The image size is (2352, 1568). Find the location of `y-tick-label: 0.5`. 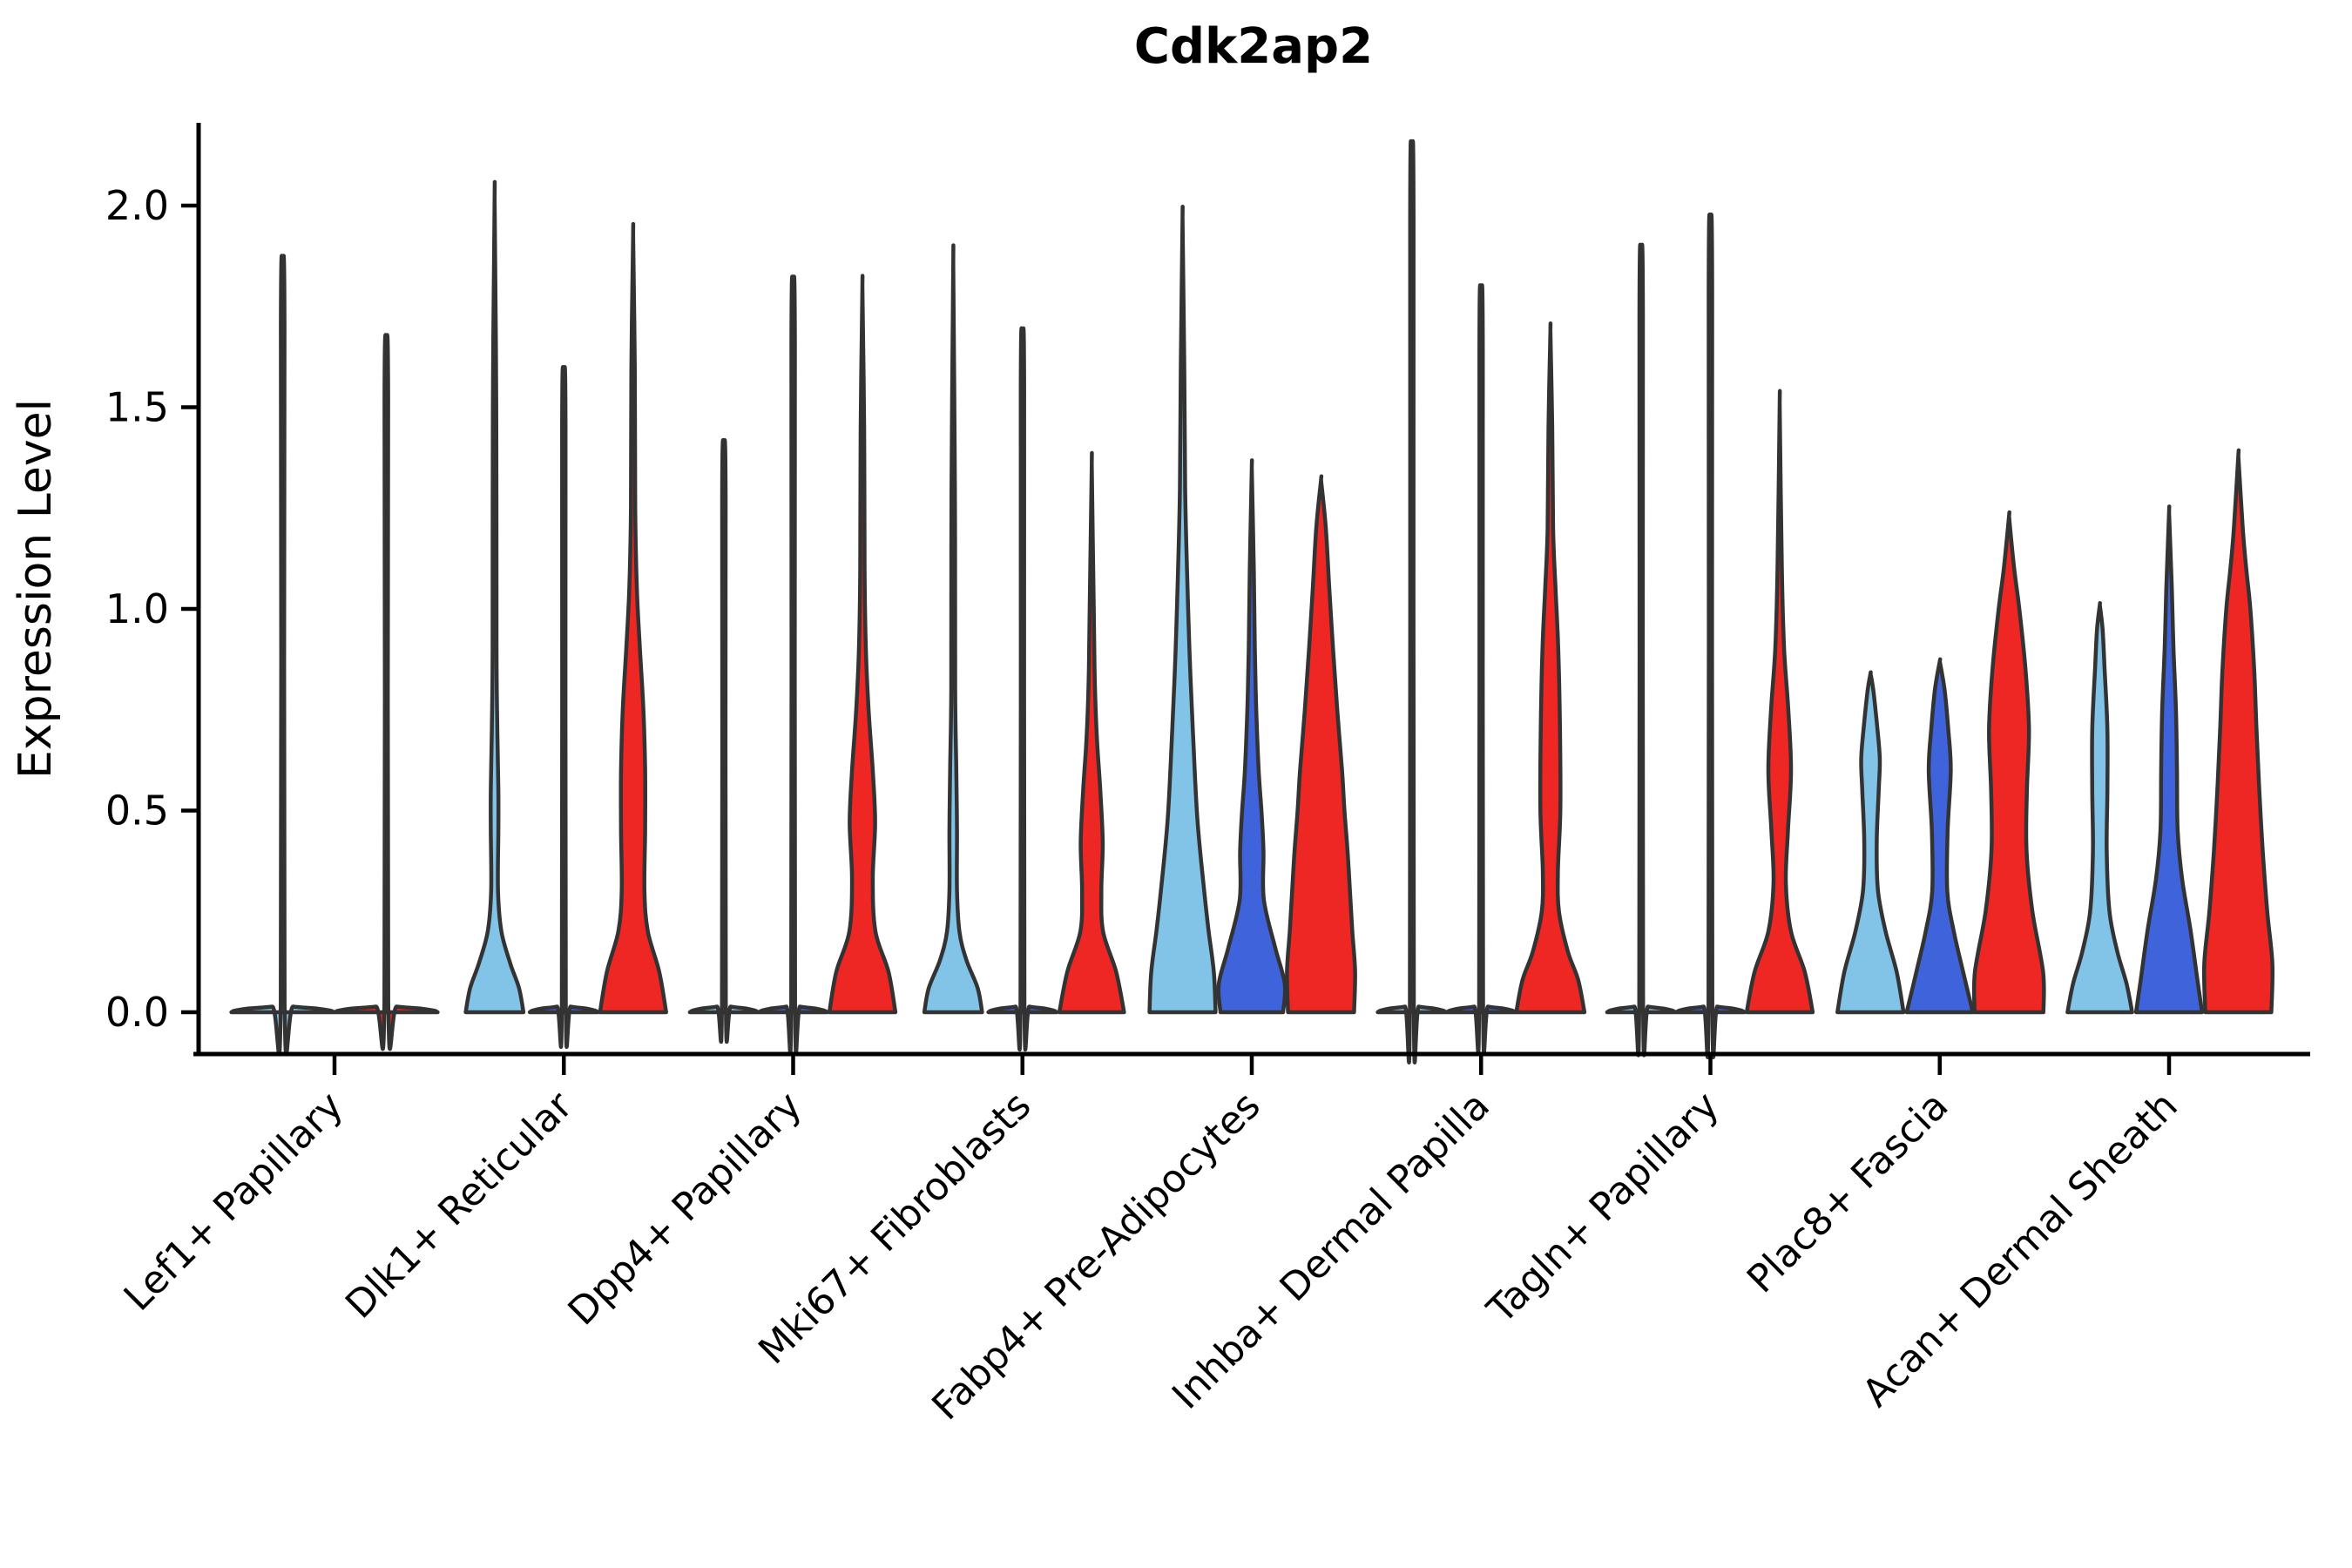

y-tick-label: 0.5 is located at coordinates (137, 811).